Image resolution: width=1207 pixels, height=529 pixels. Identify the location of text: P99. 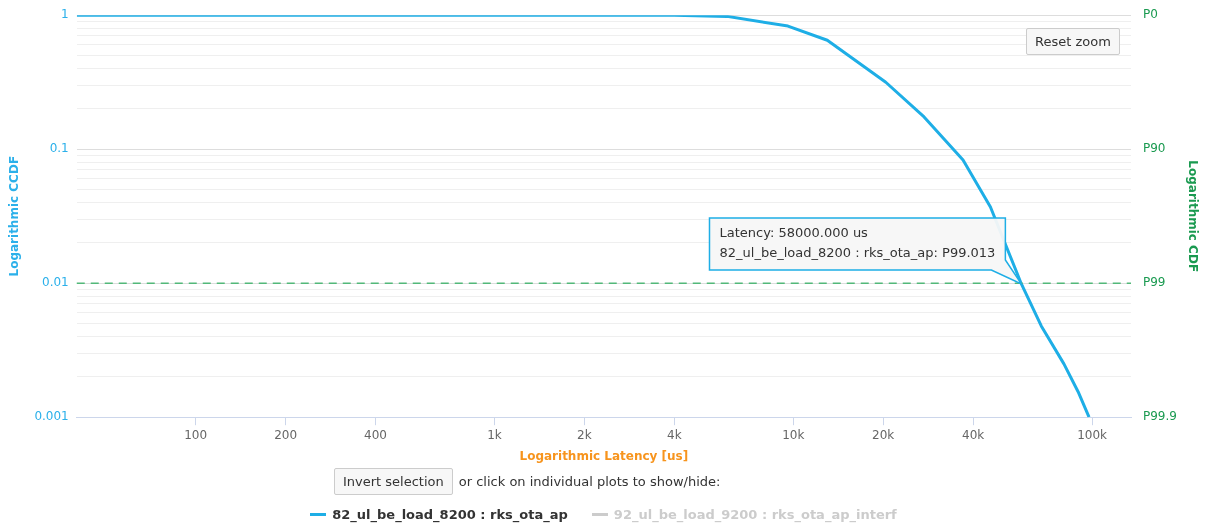
(1154, 282).